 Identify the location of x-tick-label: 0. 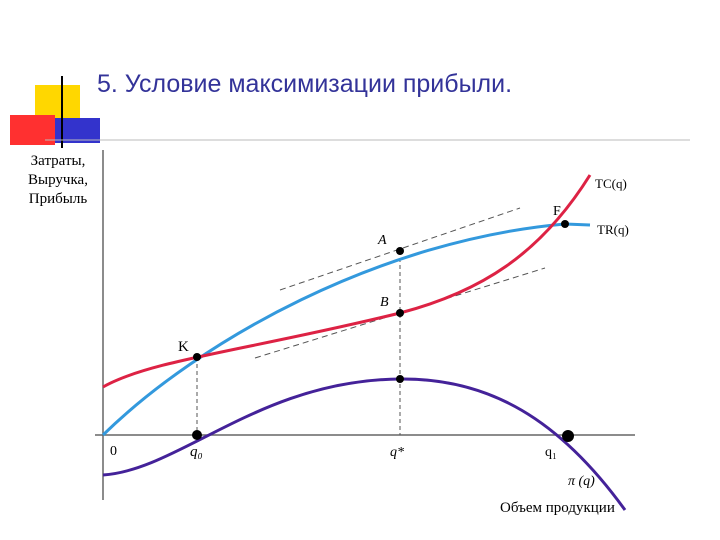
(113, 451).